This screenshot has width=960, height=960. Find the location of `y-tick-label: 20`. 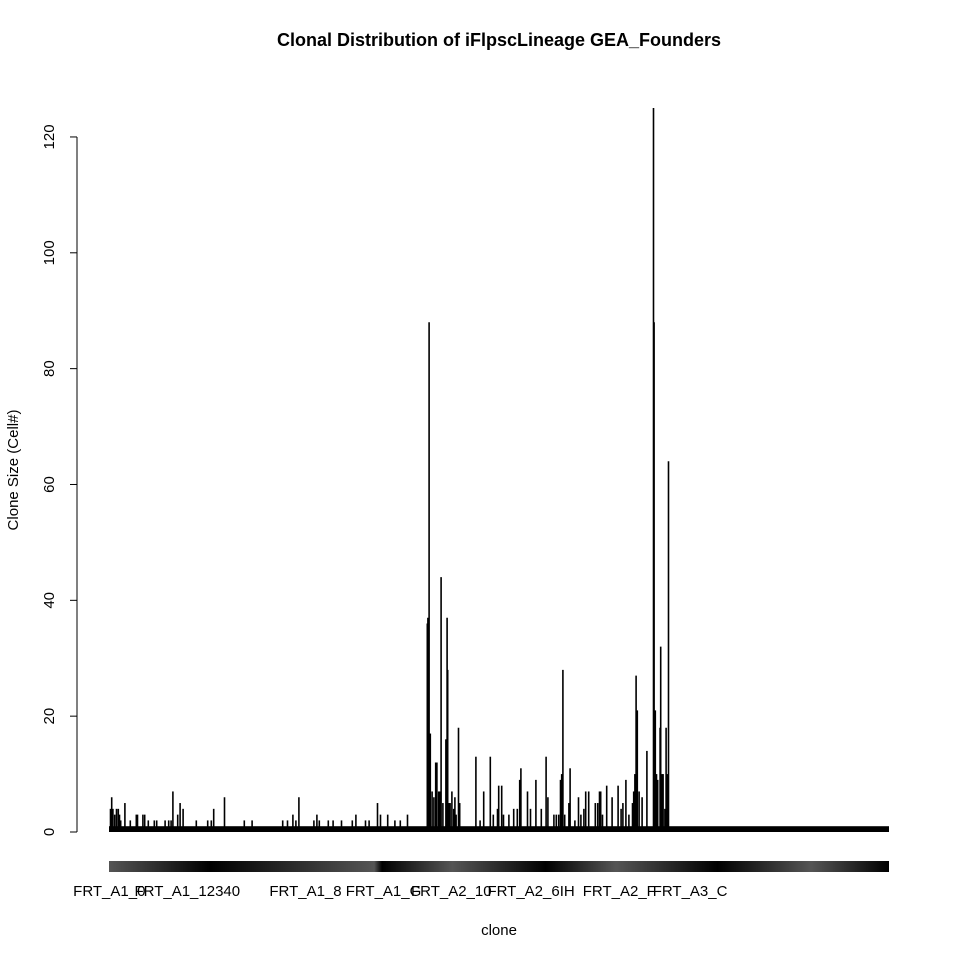

y-tick-label: 20 is located at coordinates (49, 716).